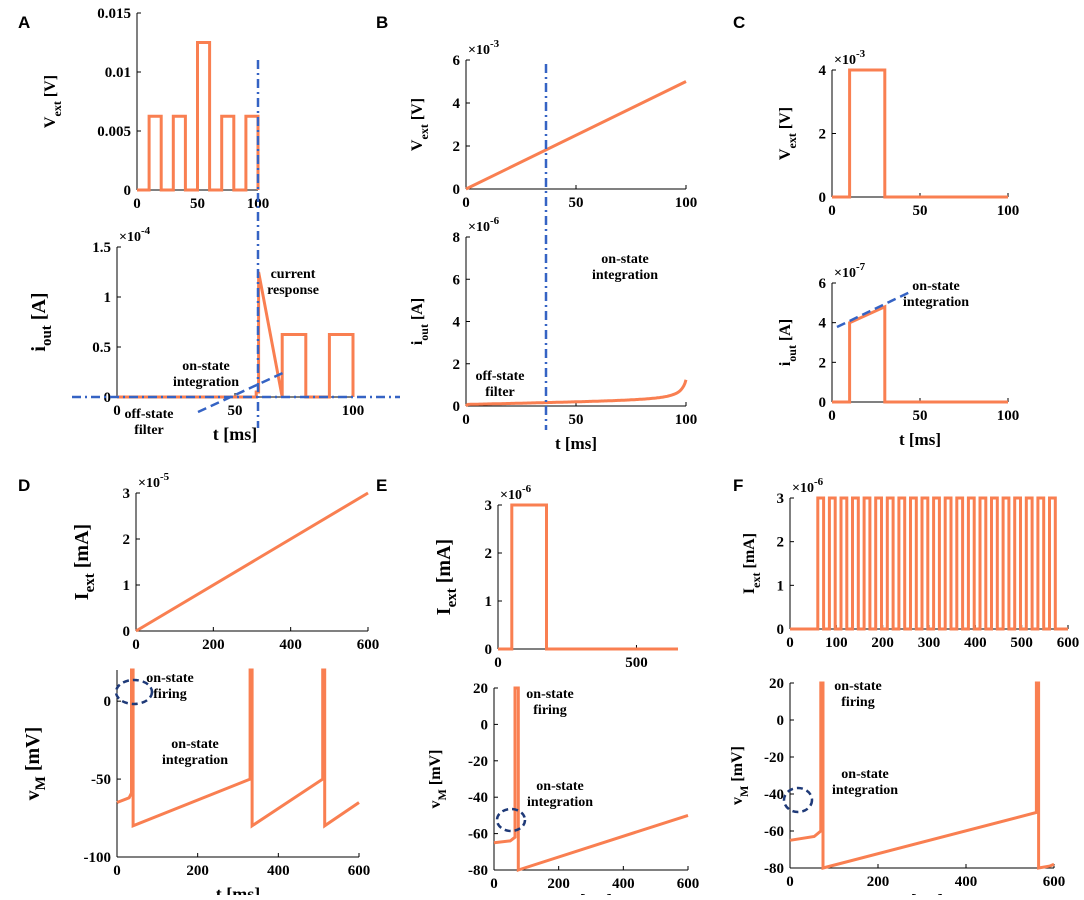  Describe the element at coordinates (195, 752) in the screenshot. I see `annotation-on-state-integration-D: on-state integration` at that location.